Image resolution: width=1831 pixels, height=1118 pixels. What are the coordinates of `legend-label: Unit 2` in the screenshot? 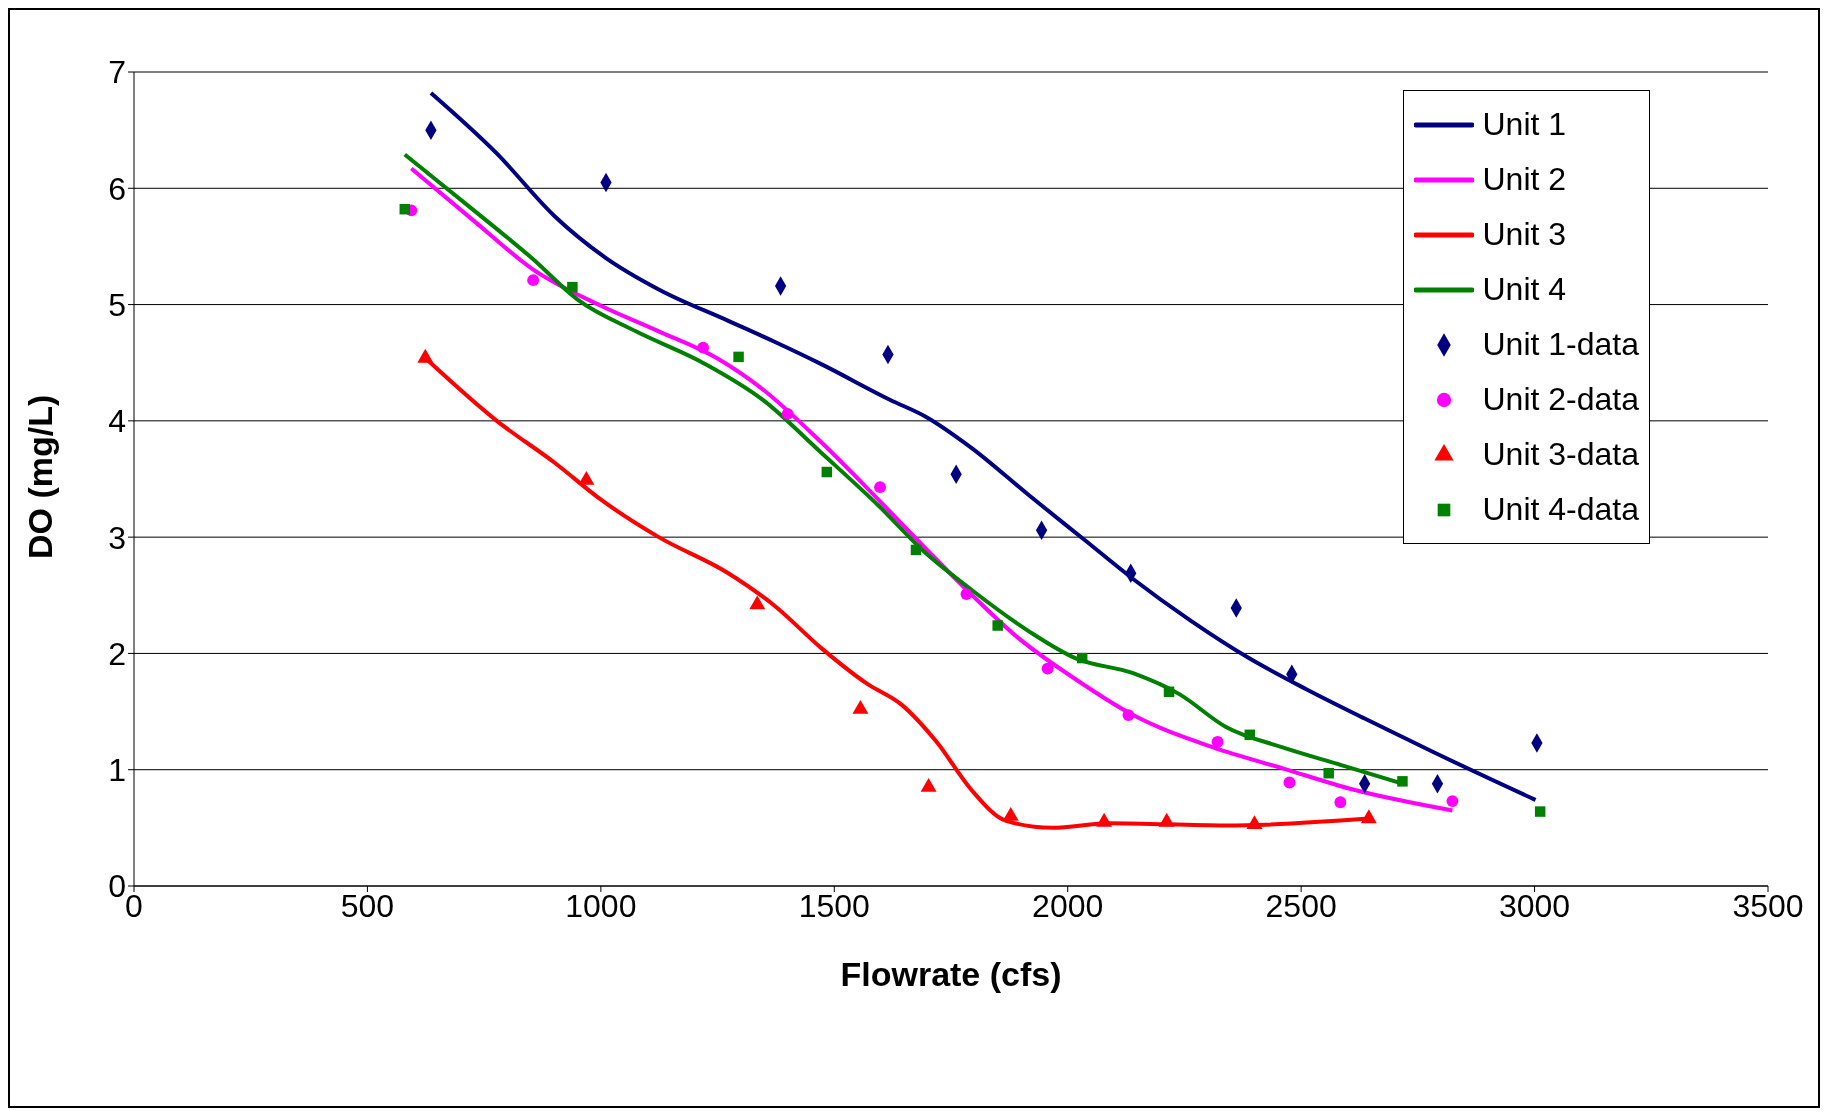 It's located at (1524, 179).